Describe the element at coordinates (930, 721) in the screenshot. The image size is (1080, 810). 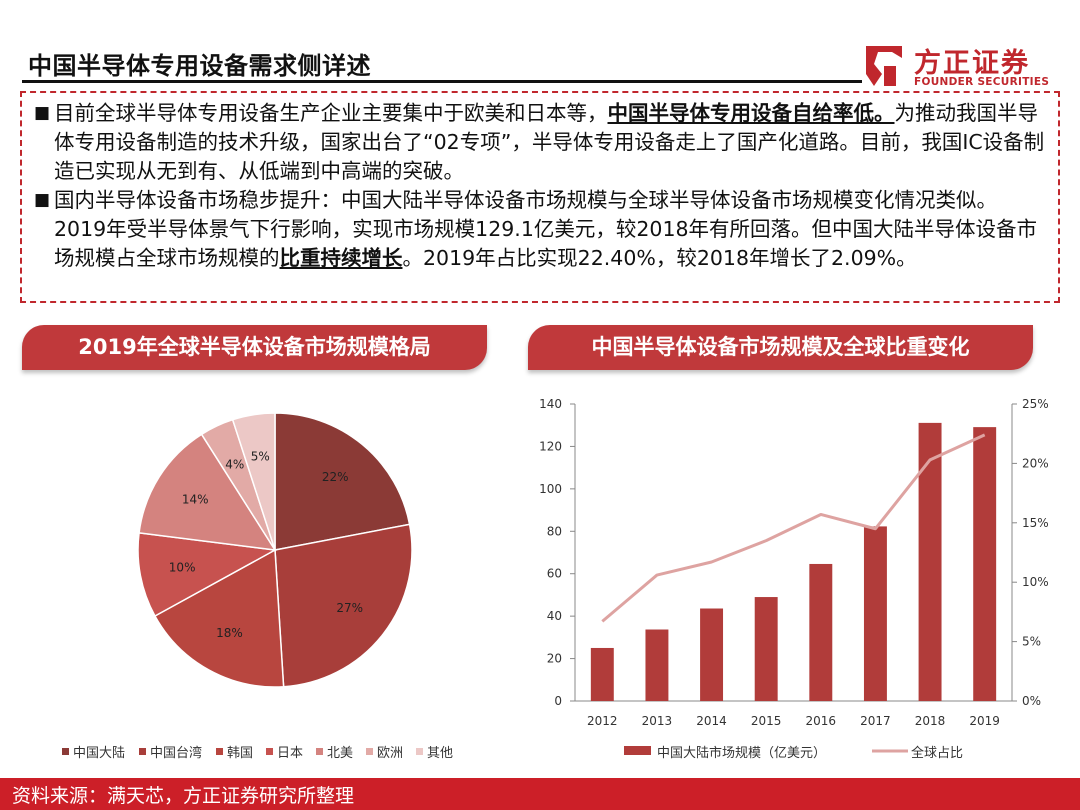
I see `x-tick-label: 2018` at that location.